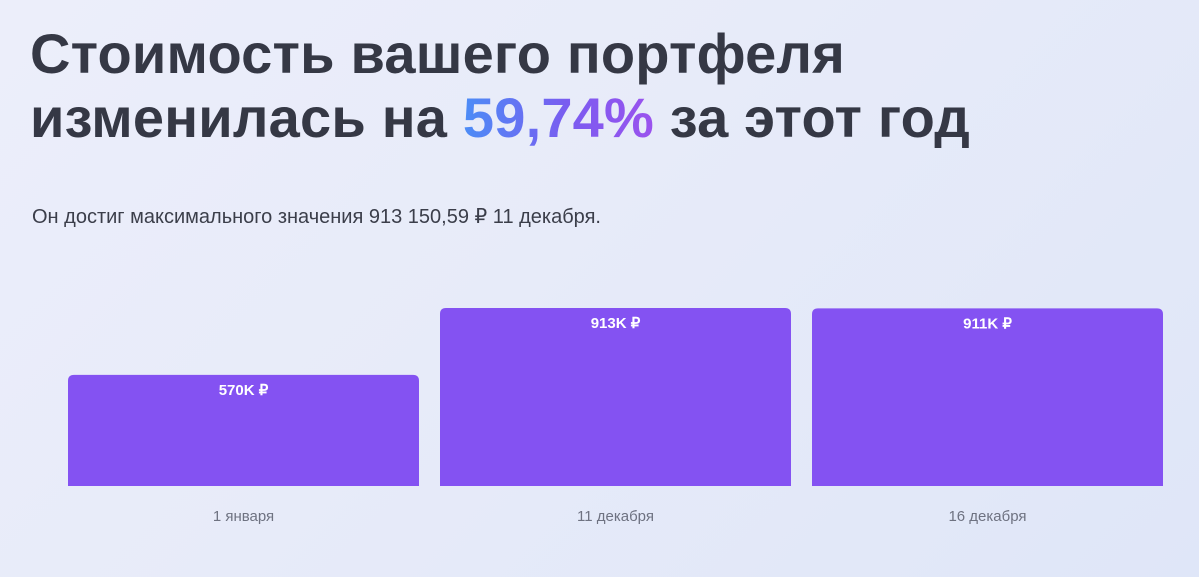 The height and width of the screenshot is (577, 1199). Describe the element at coordinates (244, 390) in the screenshot. I see `bar-value-label-1: 570K ₽` at that location.